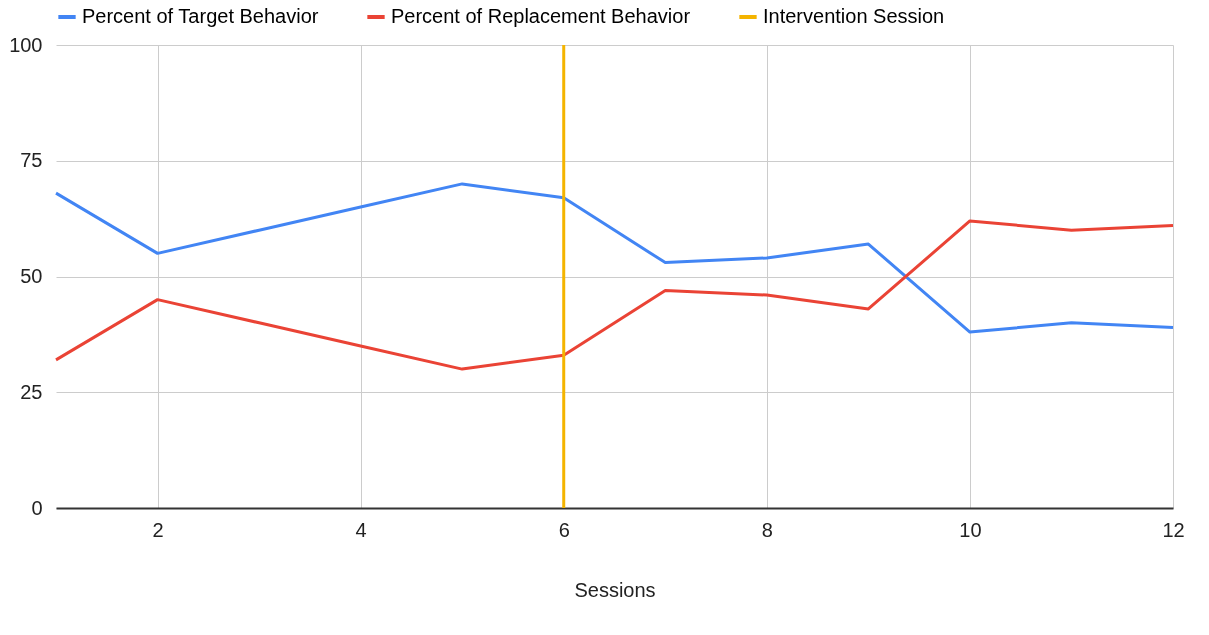 The height and width of the screenshot is (635, 1209). What do you see at coordinates (1173, 529) in the screenshot?
I see `x-tick-label: 12` at bounding box center [1173, 529].